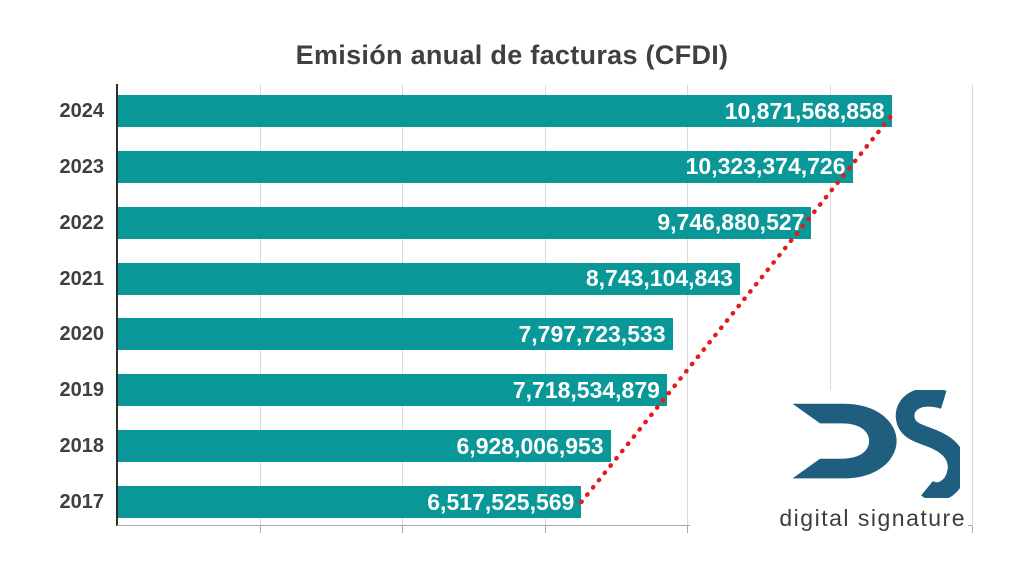 The image size is (1024, 576). What do you see at coordinates (586, 389) in the screenshot?
I see `bar-value-label: 7,718,534,879` at bounding box center [586, 389].